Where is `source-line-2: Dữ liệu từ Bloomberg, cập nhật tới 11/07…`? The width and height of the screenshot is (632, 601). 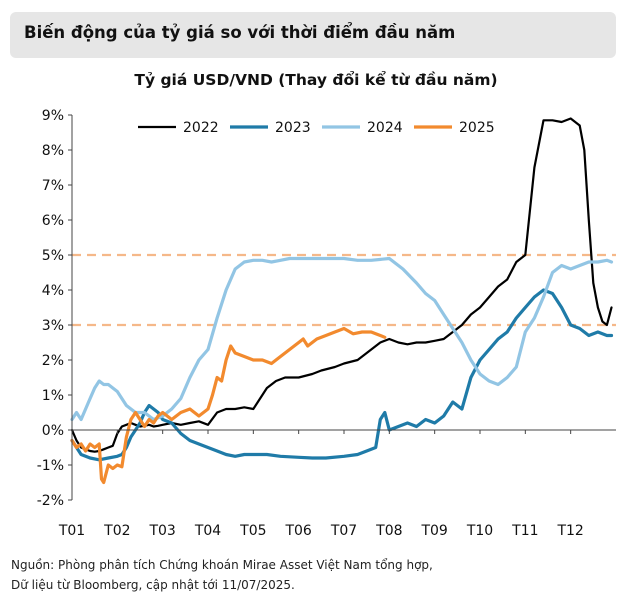
source-line-2: Dữ liệu từ Bloomberg, cập nhật tới 11/07… is located at coordinates (153, 585).